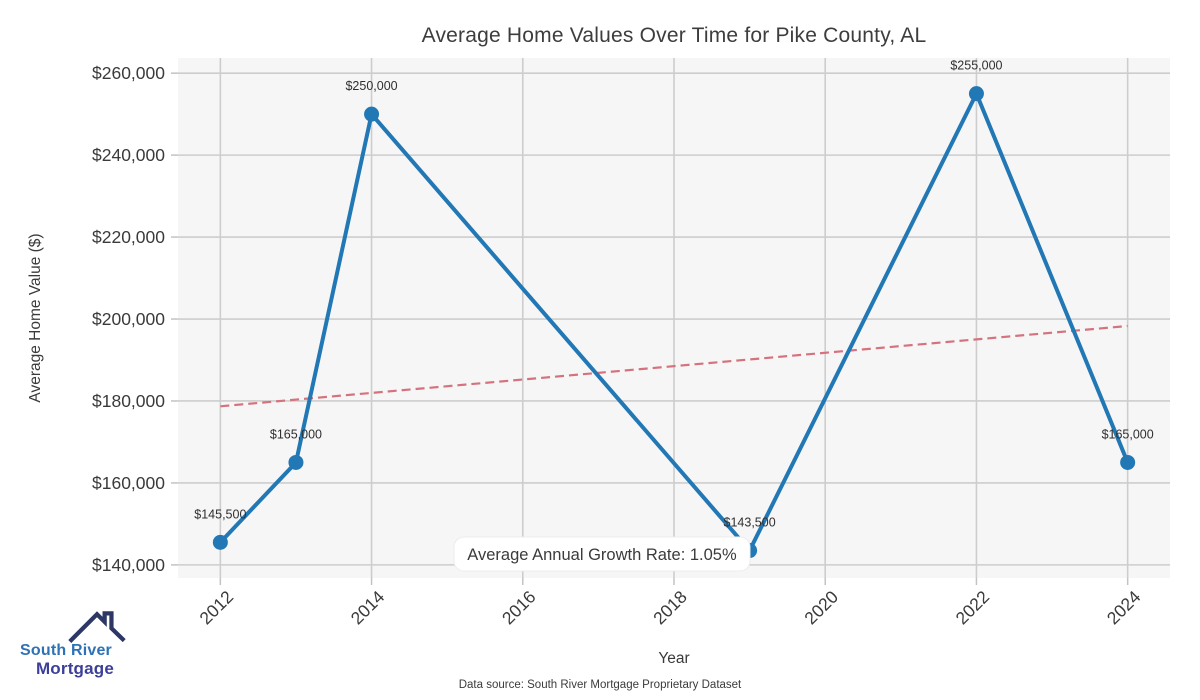  What do you see at coordinates (670, 608) in the screenshot?
I see `x-tick-label: 2018` at bounding box center [670, 608].